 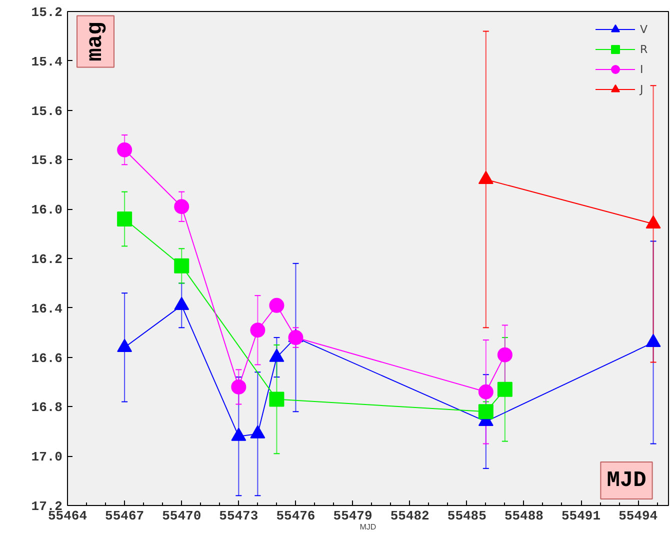 What do you see at coordinates (47, 12) in the screenshot?
I see `y-tick-label: 15.2` at bounding box center [47, 12].